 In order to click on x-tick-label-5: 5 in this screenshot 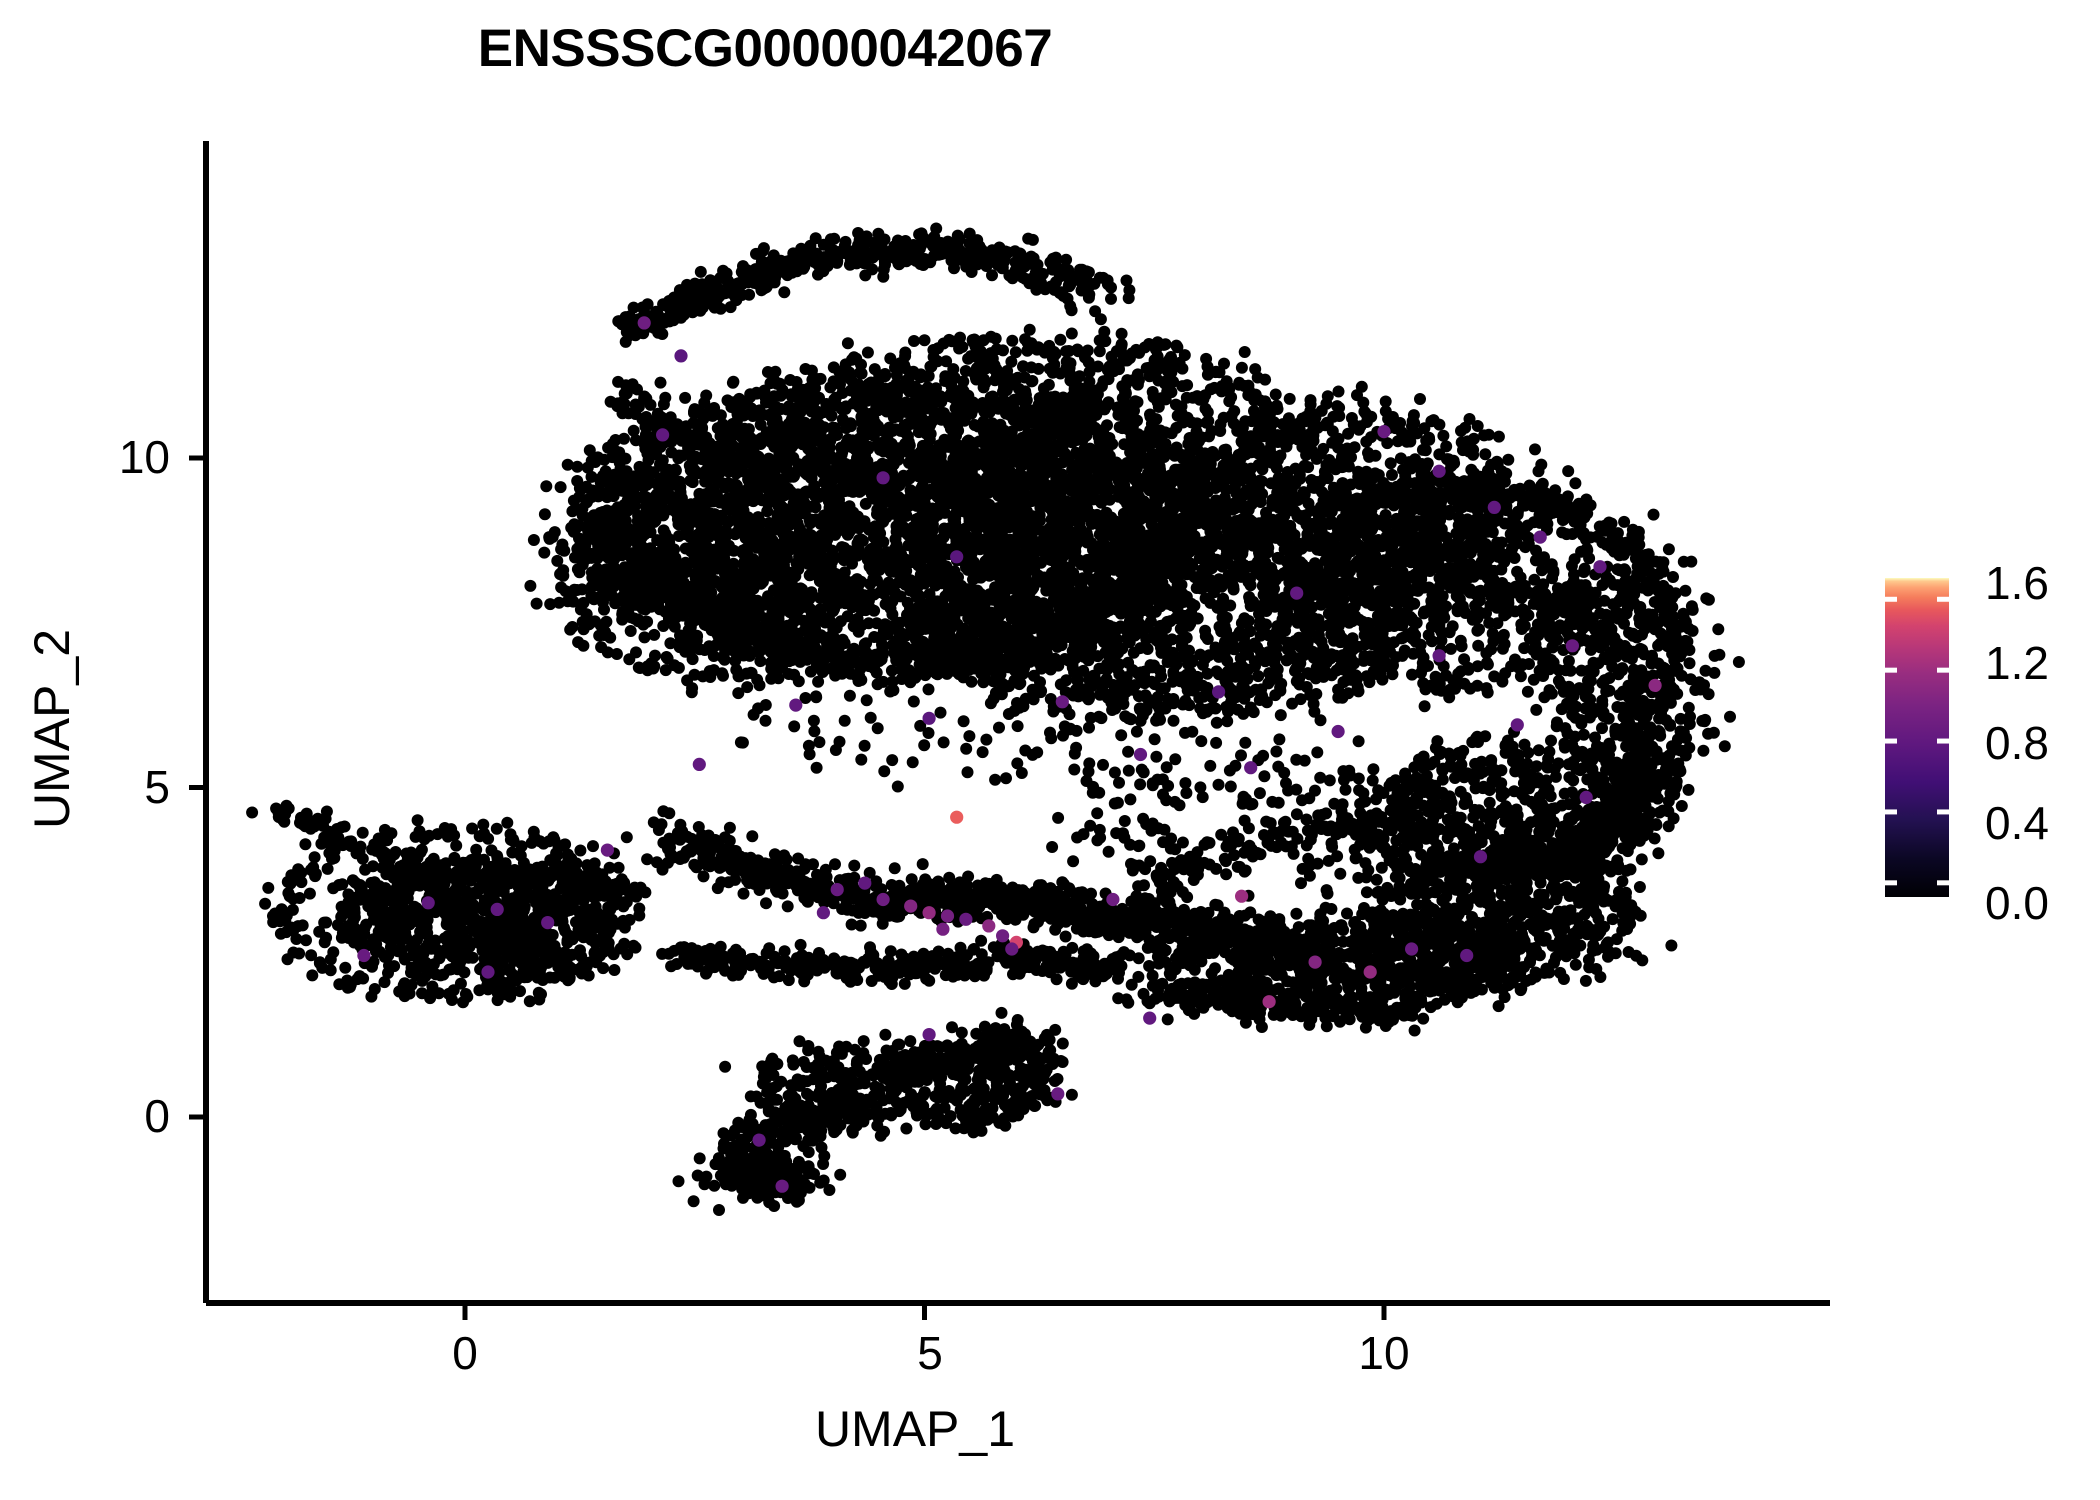, I will do `click(930, 1353)`.